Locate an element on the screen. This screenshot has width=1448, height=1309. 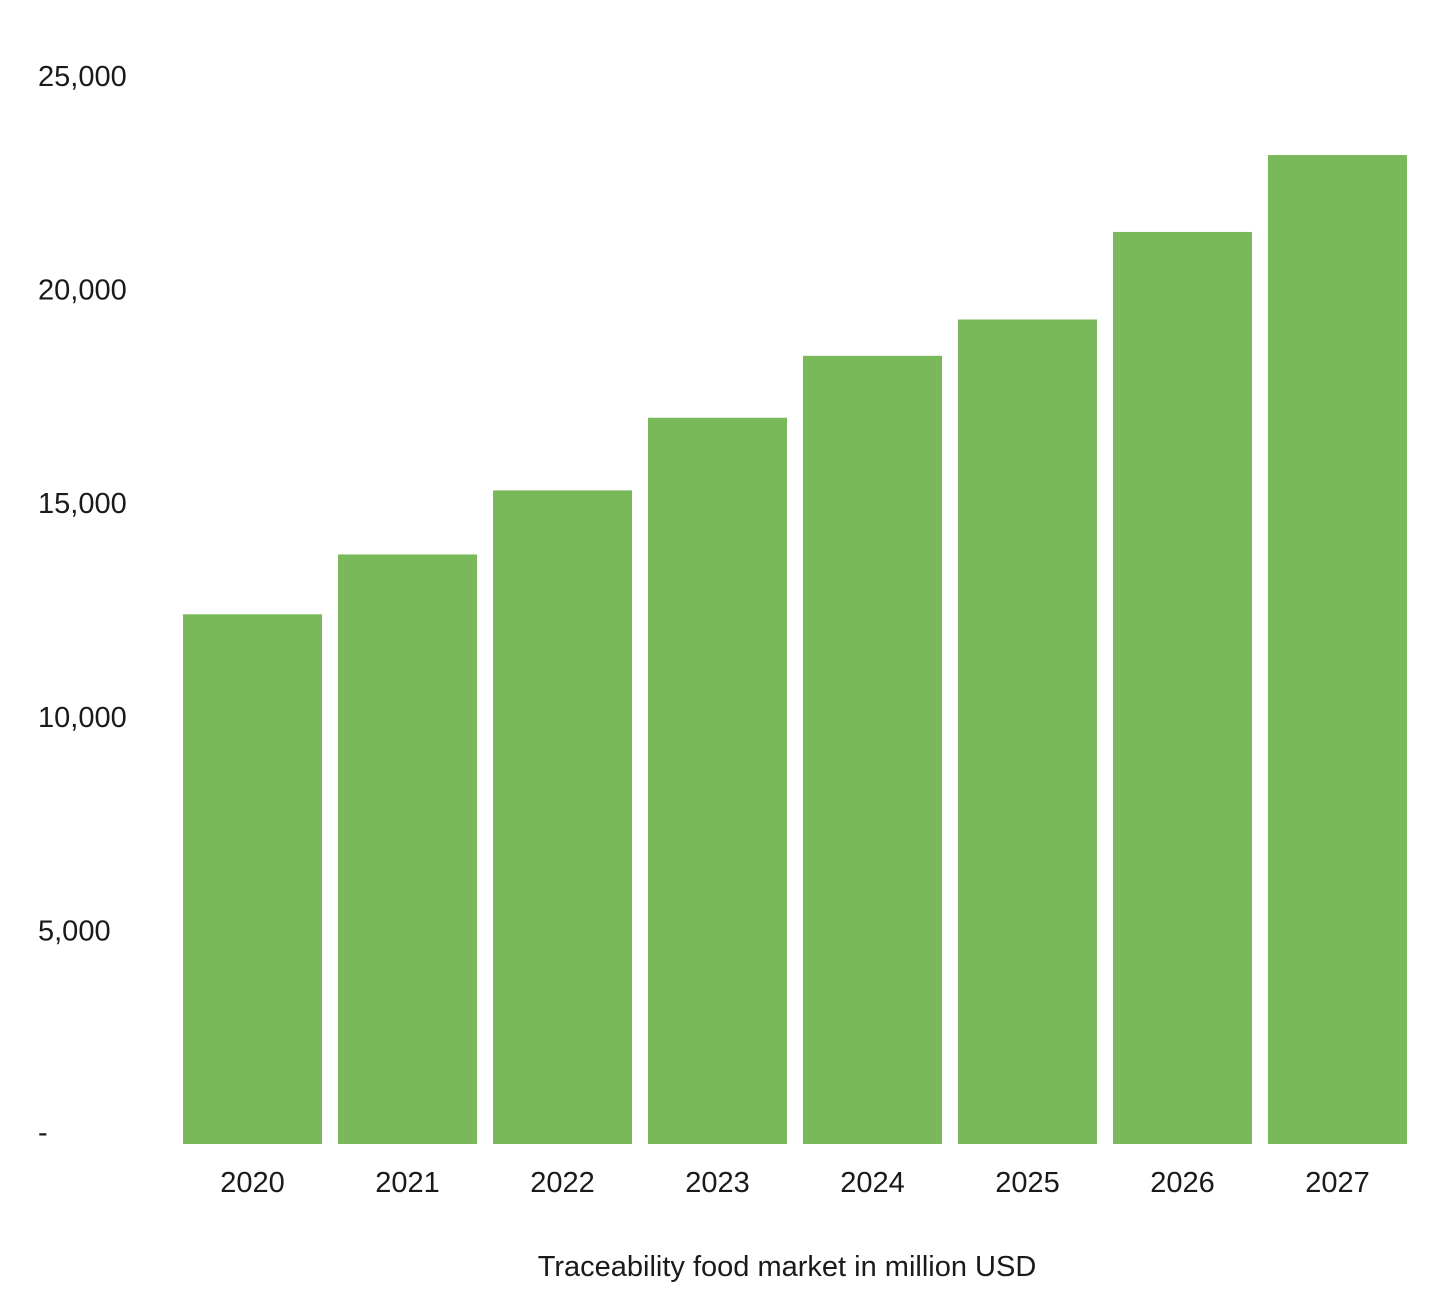
y-tick-label: 5,000 is located at coordinates (74, 931).